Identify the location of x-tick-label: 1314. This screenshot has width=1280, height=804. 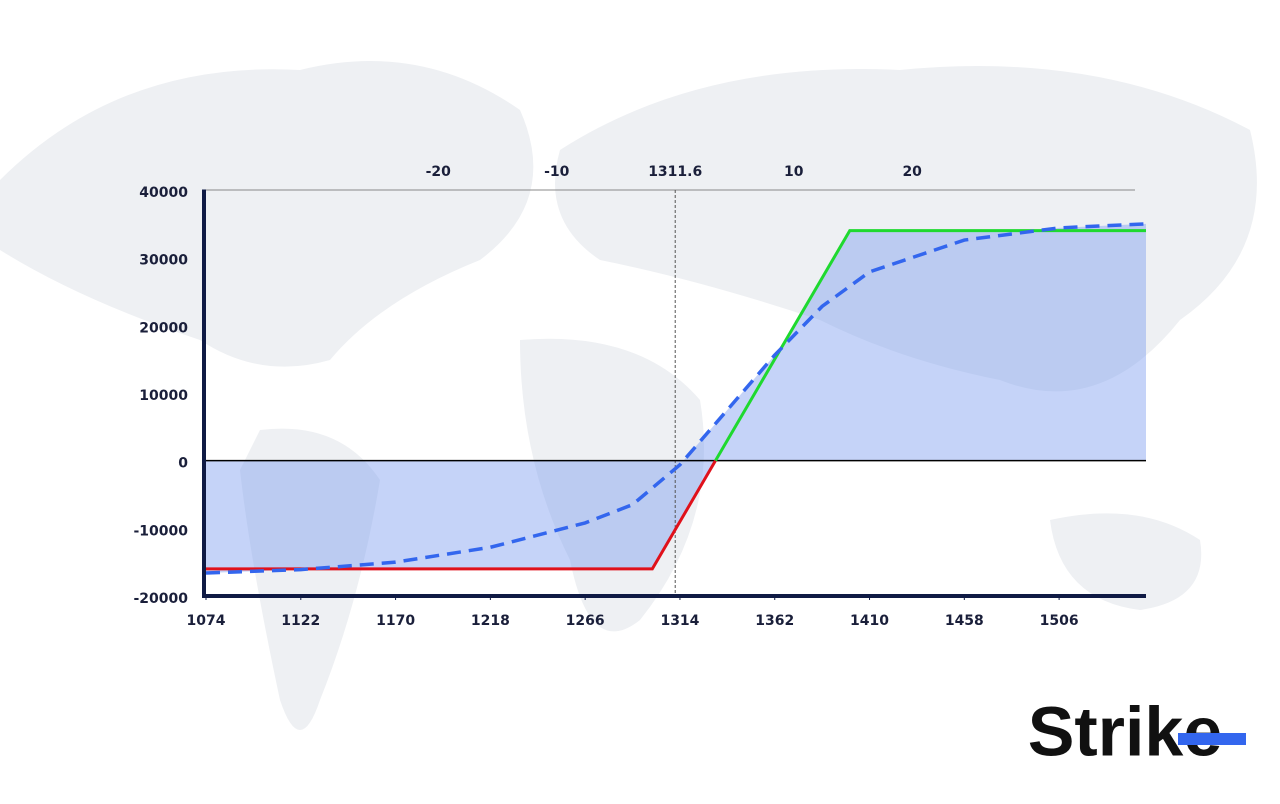
(679, 621).